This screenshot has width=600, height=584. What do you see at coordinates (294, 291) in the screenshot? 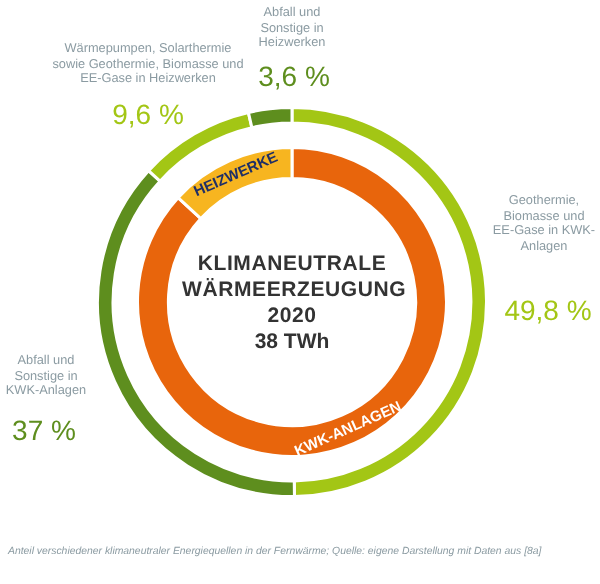
I see `text: KLIMANEUTRALE WÄRMEERZEUGUNG 2020` at bounding box center [294, 291].